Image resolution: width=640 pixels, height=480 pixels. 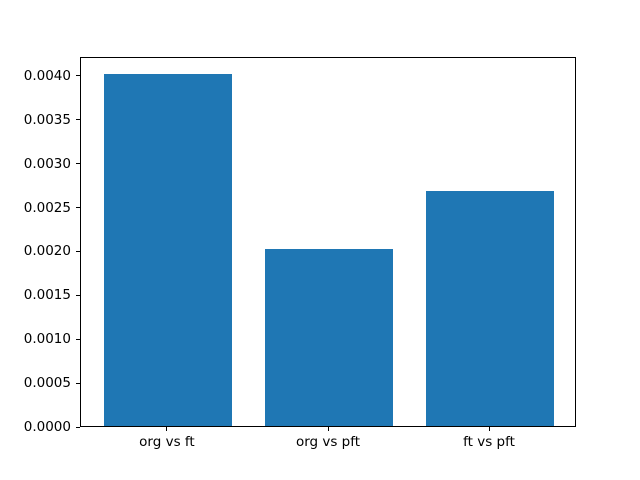 What do you see at coordinates (47, 295) in the screenshot?
I see `y-tick-label: 0.0015` at bounding box center [47, 295].